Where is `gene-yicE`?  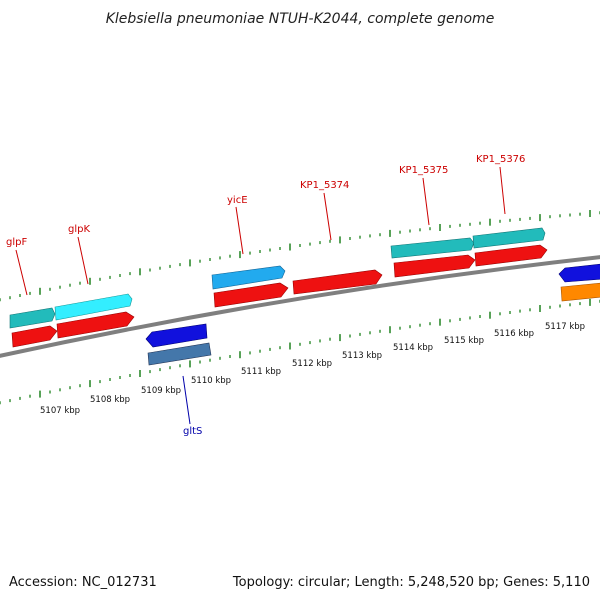 gene-yicE is located at coordinates (248, 277).